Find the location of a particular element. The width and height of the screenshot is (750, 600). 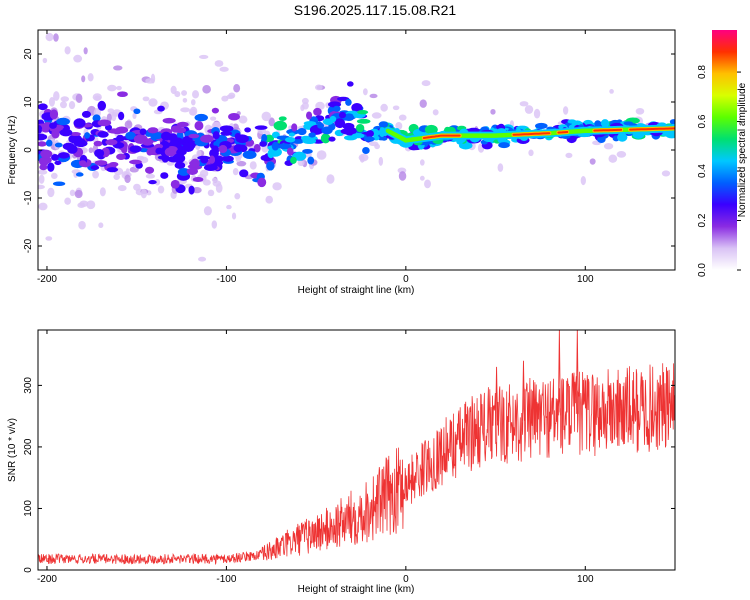

x-tick-label: 0 is located at coordinates (406, 279).